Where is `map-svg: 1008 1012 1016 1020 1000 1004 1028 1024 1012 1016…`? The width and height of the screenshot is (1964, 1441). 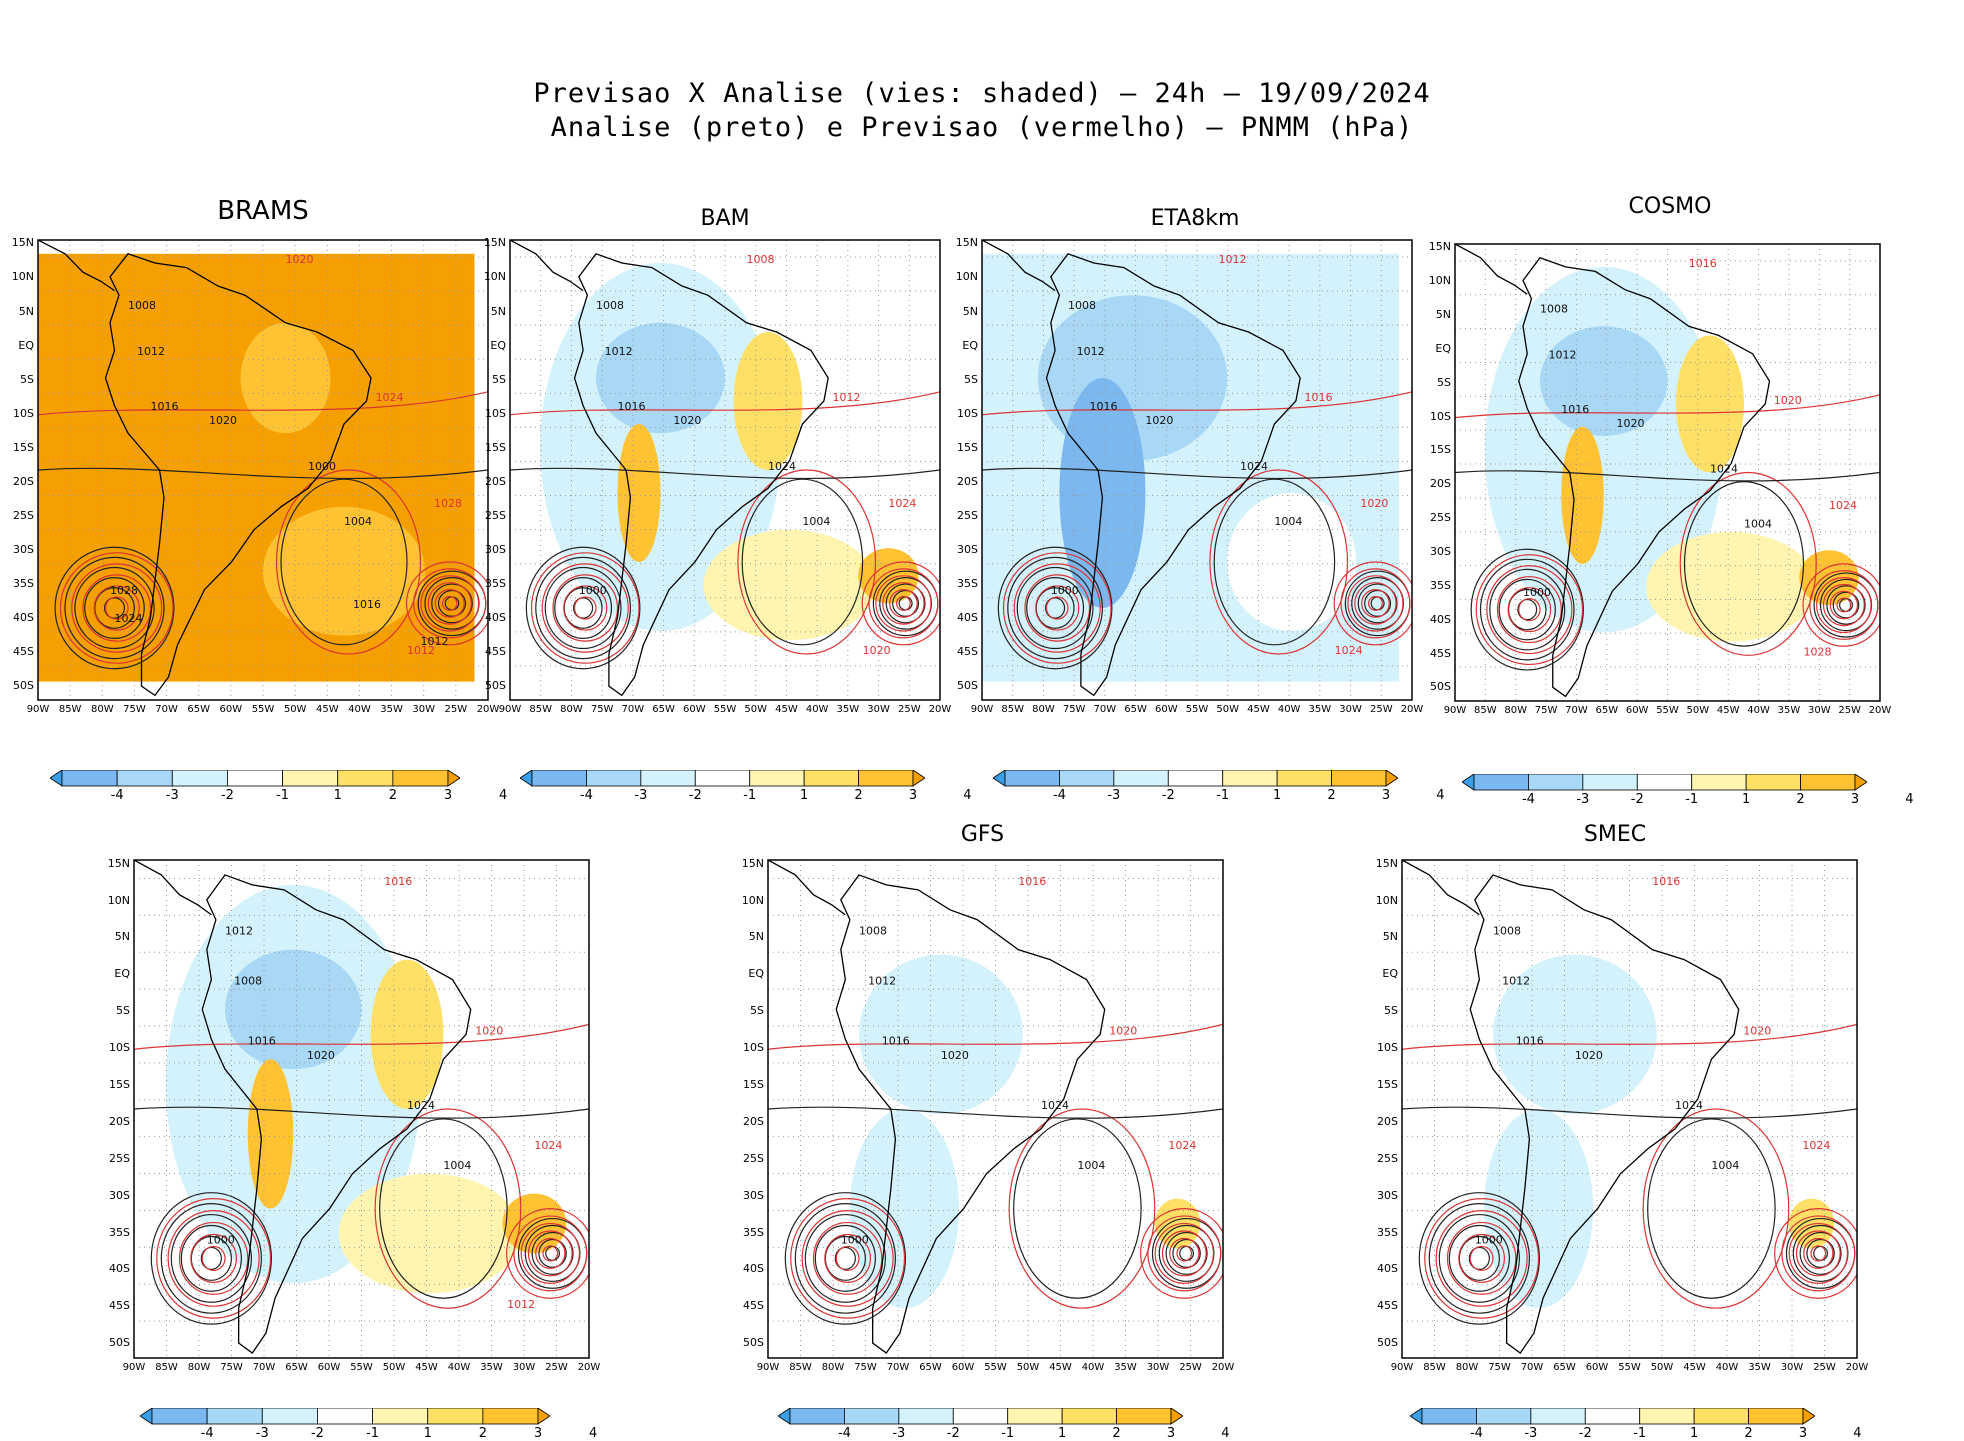 map-svg: 1008 1012 1016 1020 1000 1004 1028 1024 1012 1016… is located at coordinates (263, 470).